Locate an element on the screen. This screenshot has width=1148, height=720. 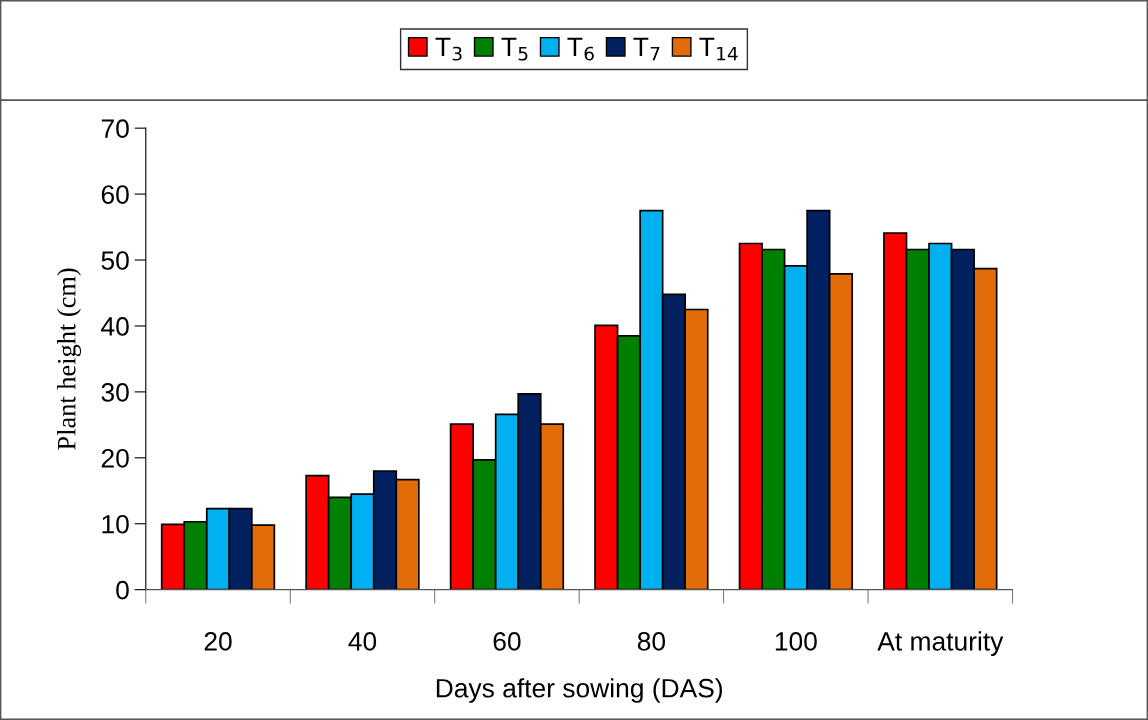
x-tick-label: 80 is located at coordinates (651, 641).